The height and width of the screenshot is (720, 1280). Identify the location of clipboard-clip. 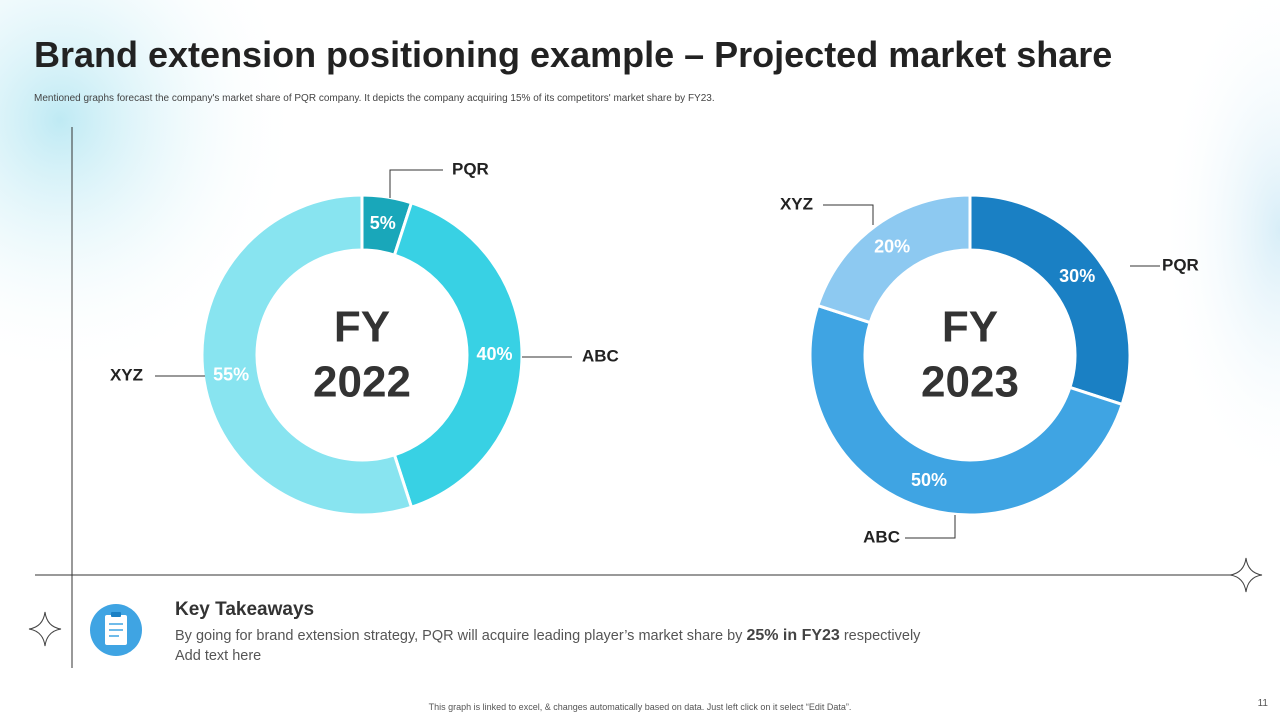
(116, 614).